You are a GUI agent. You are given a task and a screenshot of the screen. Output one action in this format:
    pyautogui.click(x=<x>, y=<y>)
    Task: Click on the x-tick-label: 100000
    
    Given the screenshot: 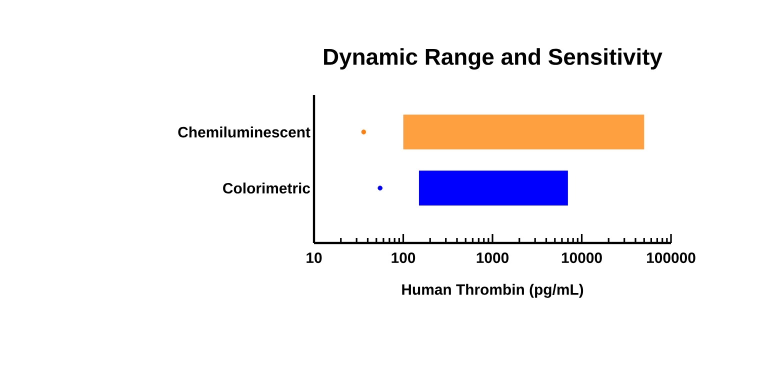 What is the action you would take?
    pyautogui.click(x=671, y=258)
    